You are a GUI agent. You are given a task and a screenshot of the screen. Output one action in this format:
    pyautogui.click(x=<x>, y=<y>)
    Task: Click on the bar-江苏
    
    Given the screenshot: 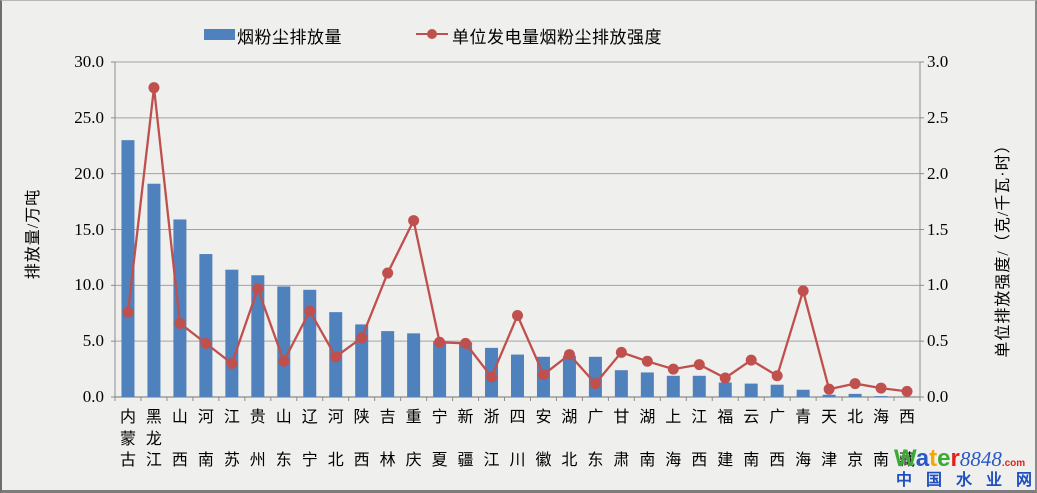 What is the action you would take?
    pyautogui.click(x=232, y=333)
    